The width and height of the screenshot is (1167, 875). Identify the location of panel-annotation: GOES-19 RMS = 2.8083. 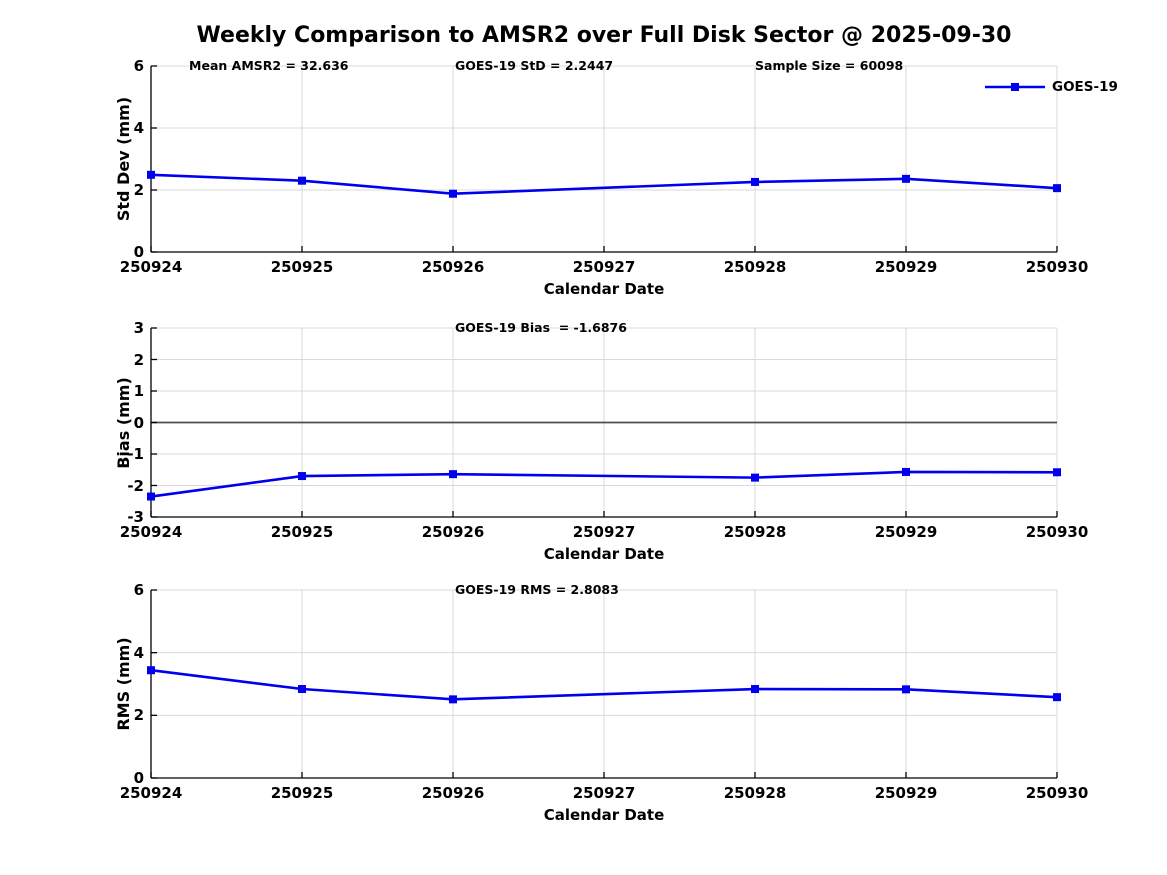
(536, 589).